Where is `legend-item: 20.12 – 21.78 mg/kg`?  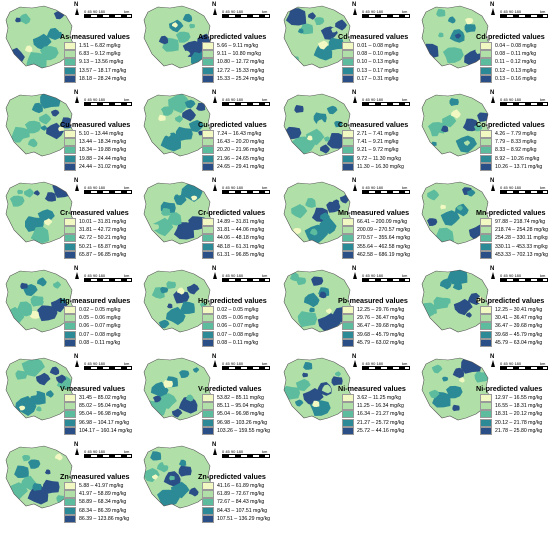
legend-item: 20.12 – 21.78 mg/kg is located at coordinates (511, 422).